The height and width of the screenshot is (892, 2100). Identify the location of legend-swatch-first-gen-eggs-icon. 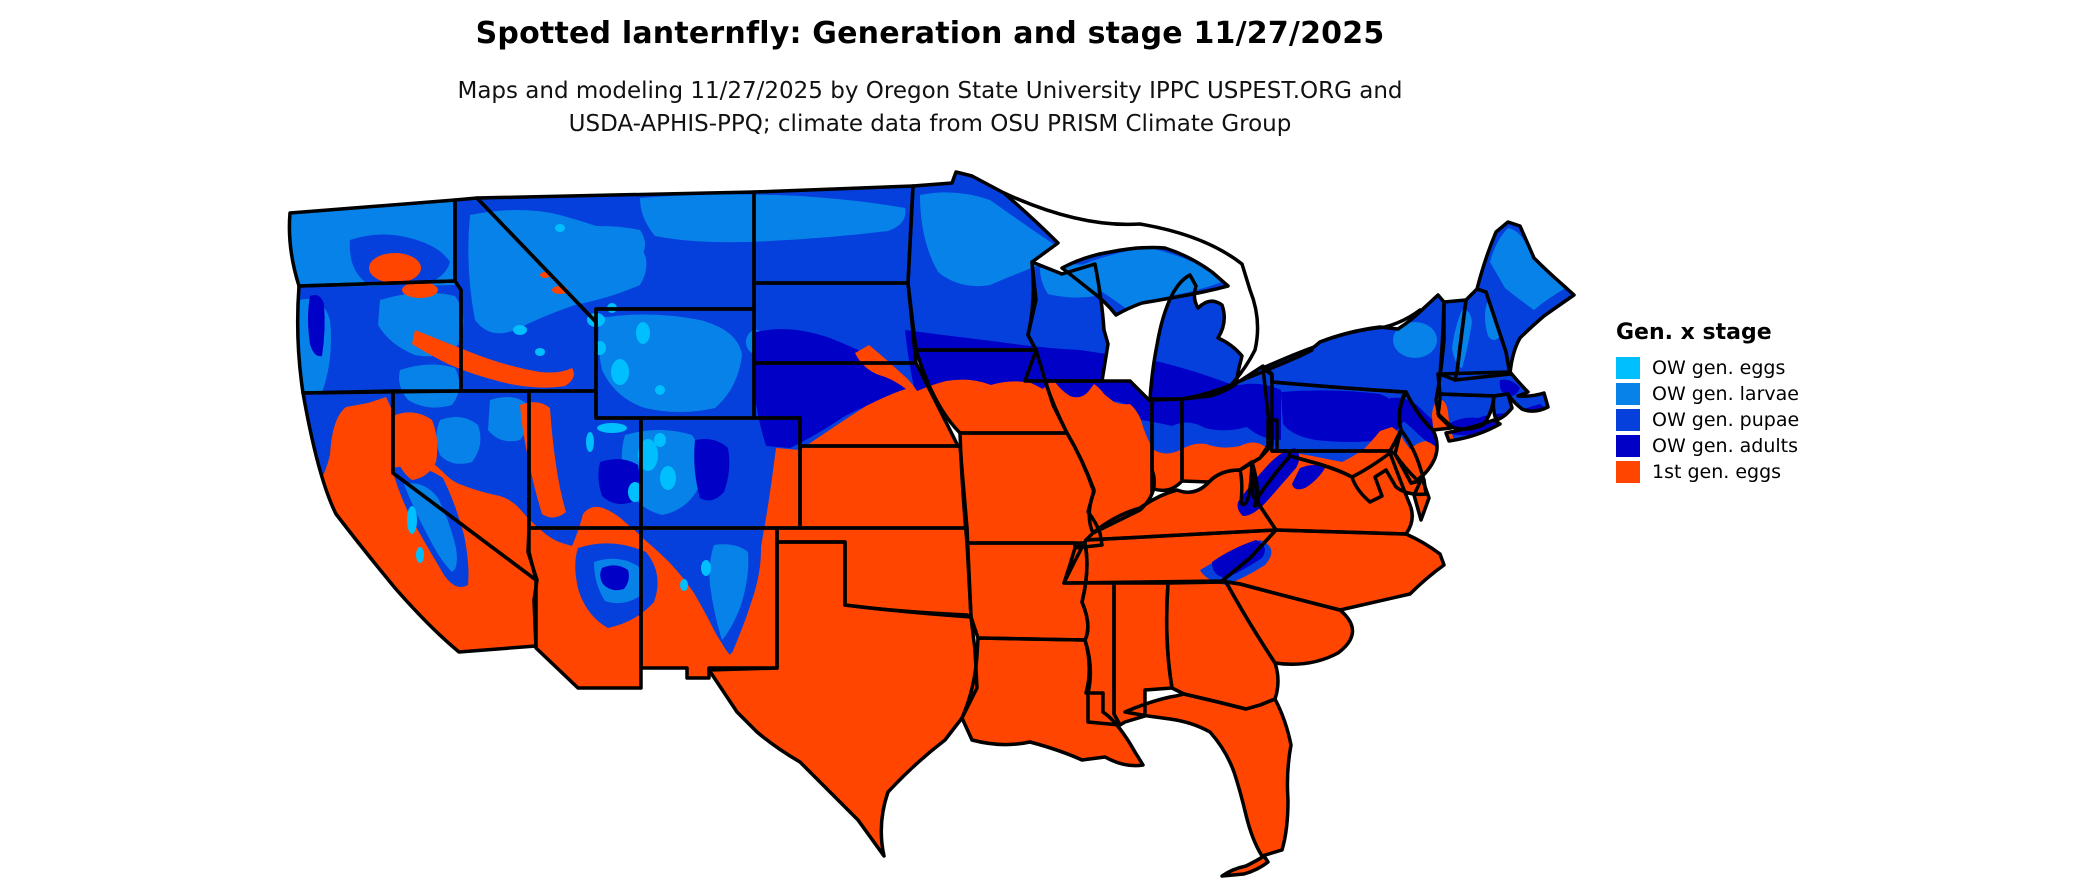
(1628, 472).